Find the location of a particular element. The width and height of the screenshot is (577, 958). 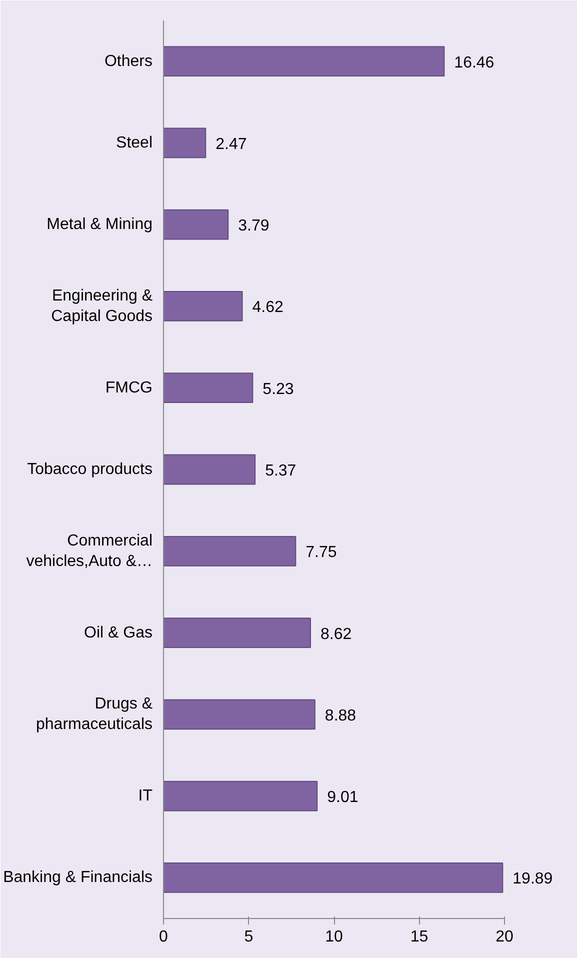

data-label: 16.46 is located at coordinates (474, 63).